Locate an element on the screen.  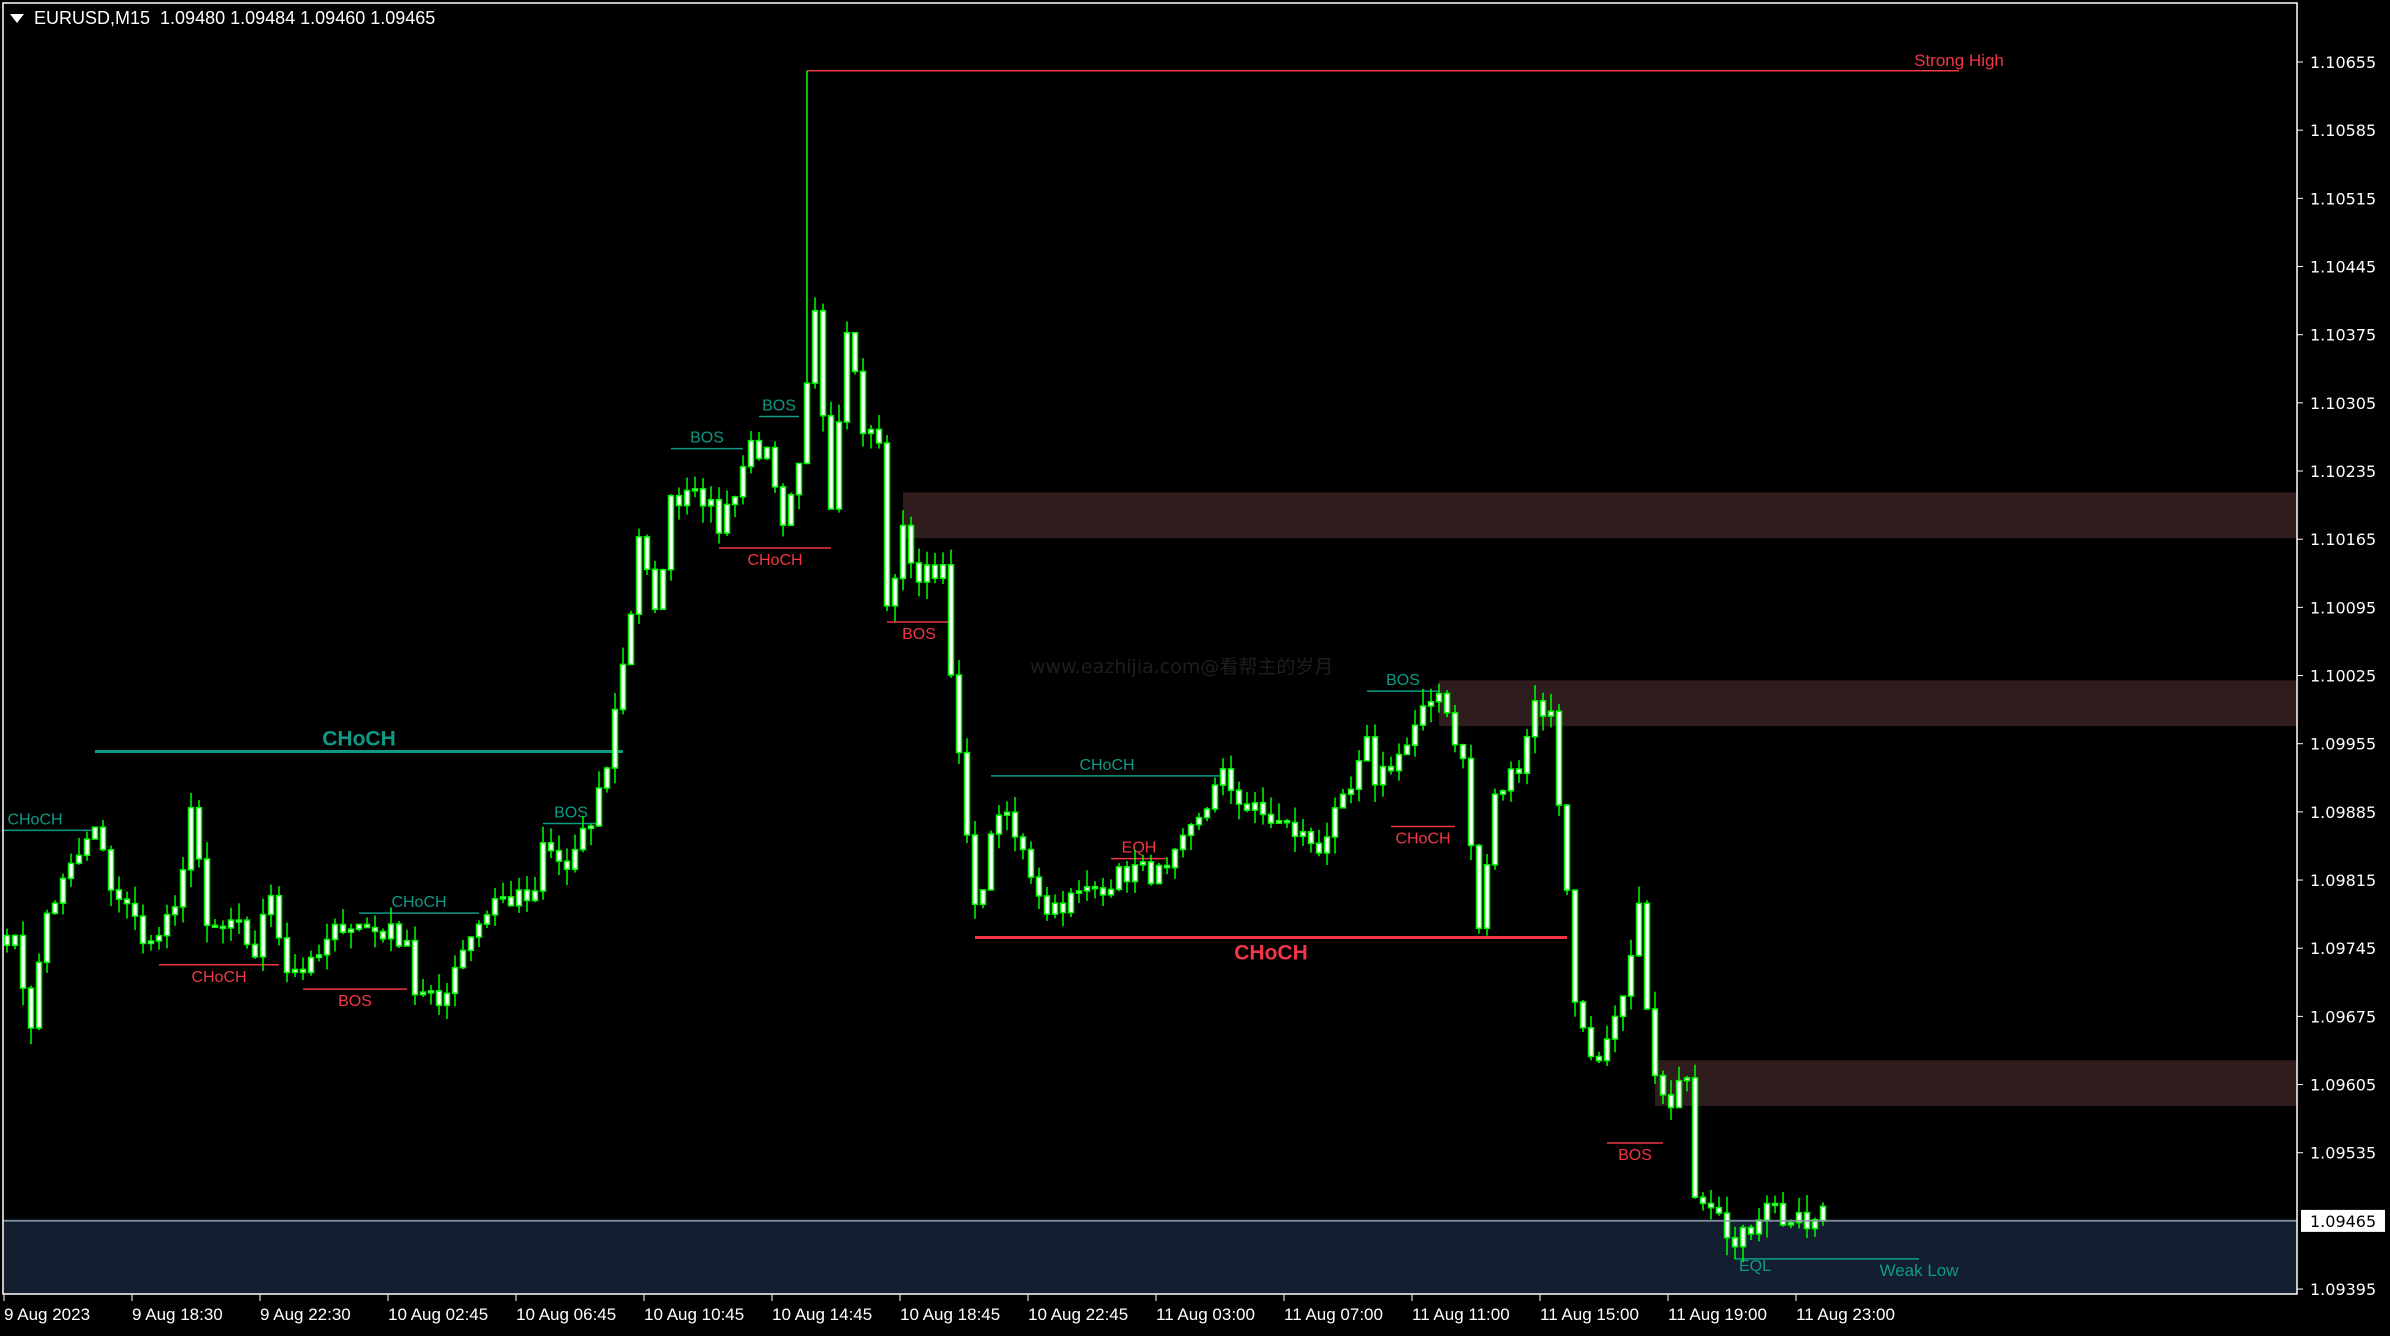
current-price-label: 1.09465 is located at coordinates (2343, 1220).